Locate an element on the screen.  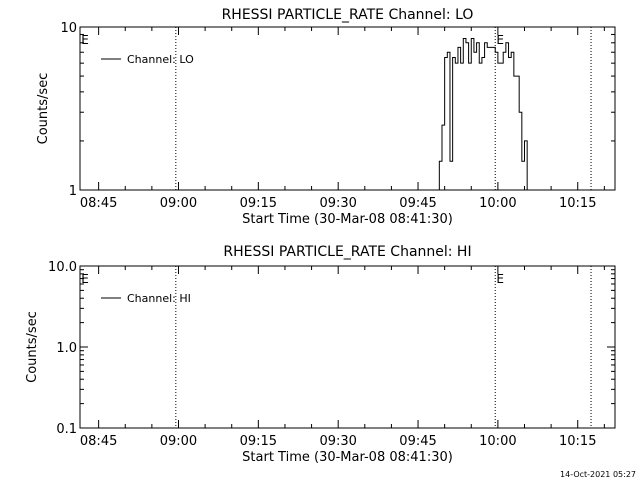
y-tick-label: 10.0 is located at coordinates (62, 267).